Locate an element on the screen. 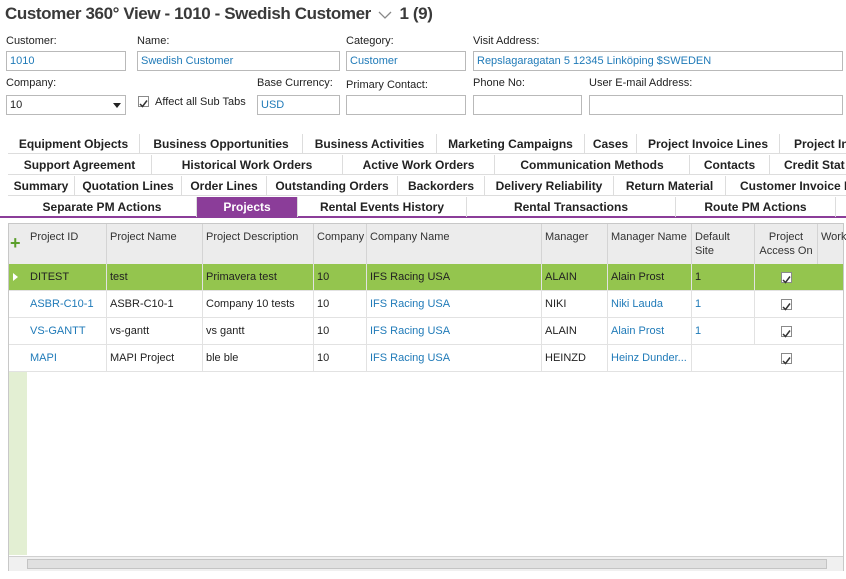 This screenshot has width=846, height=579. dropdown: 10 is located at coordinates (66, 105).